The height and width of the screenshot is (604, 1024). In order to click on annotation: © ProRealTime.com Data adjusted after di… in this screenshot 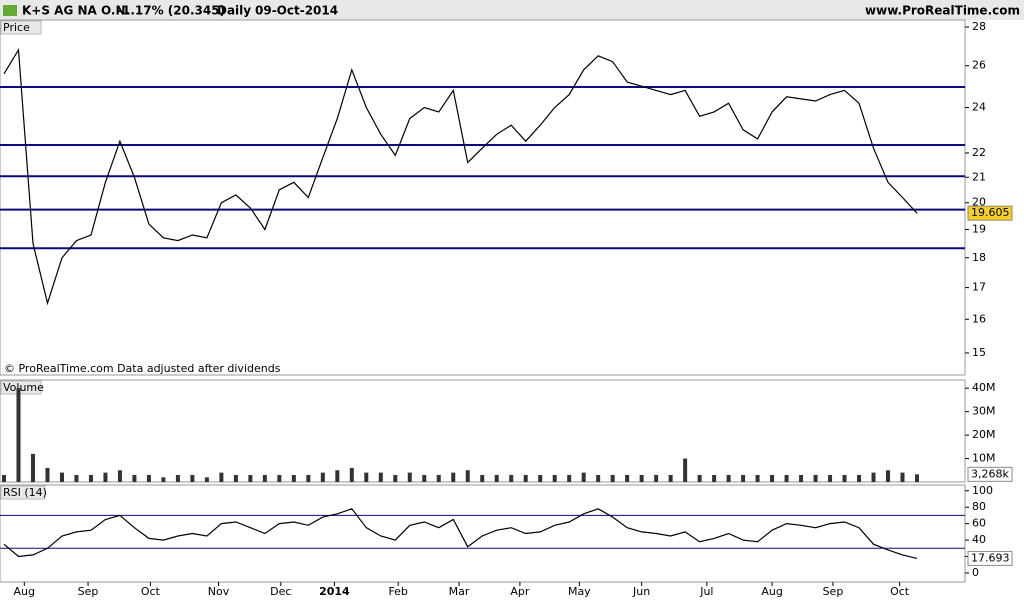, I will do `click(142, 368)`.